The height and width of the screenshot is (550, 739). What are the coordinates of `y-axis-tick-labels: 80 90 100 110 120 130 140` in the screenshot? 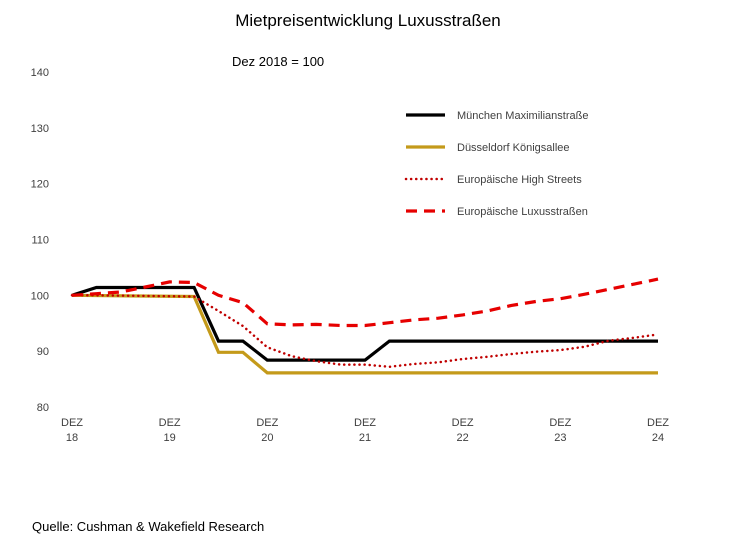 It's located at (40, 240).